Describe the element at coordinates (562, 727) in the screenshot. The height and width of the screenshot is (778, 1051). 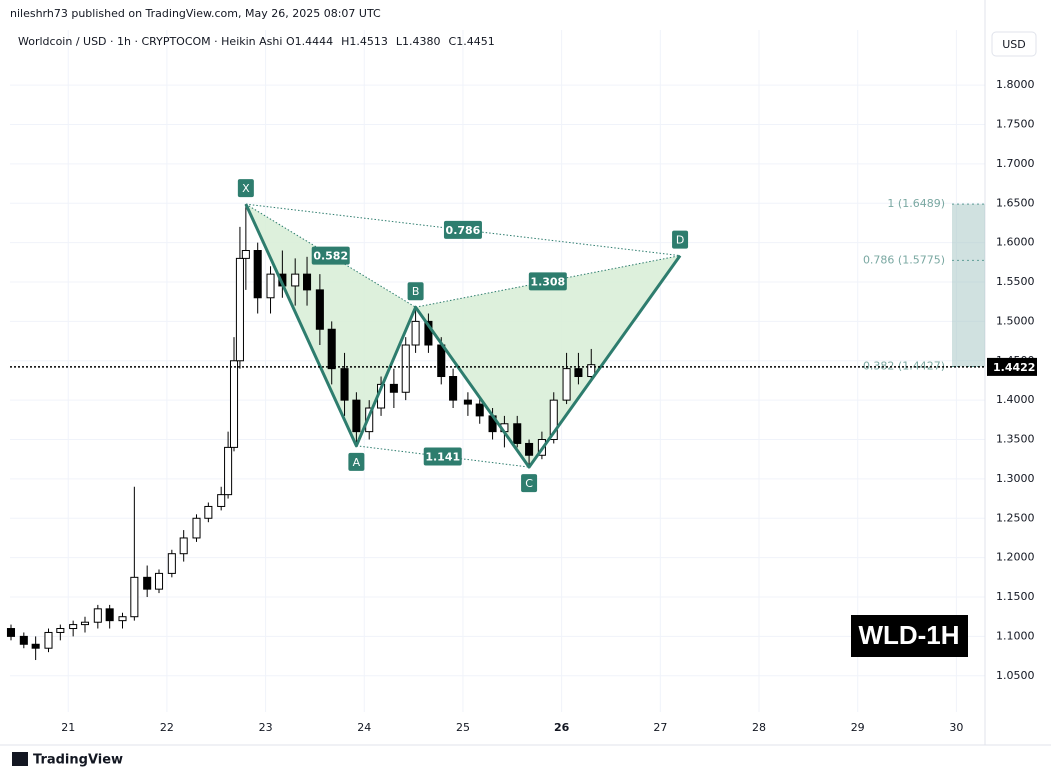
I see `x-tick-label: 26` at that location.